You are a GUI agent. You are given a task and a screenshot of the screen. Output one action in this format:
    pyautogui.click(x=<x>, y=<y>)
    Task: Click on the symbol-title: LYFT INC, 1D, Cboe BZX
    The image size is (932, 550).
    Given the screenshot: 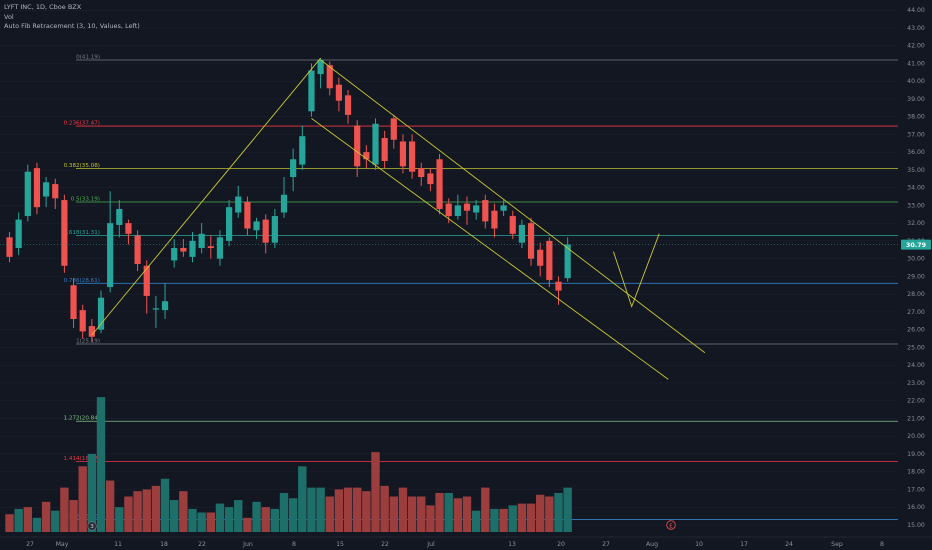 What is the action you would take?
    pyautogui.click(x=43, y=7)
    